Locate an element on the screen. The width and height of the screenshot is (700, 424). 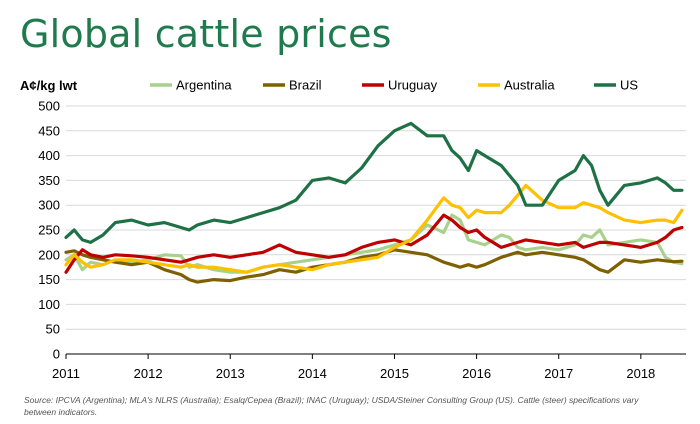
x-tick-label: 2016 is located at coordinates (476, 373).